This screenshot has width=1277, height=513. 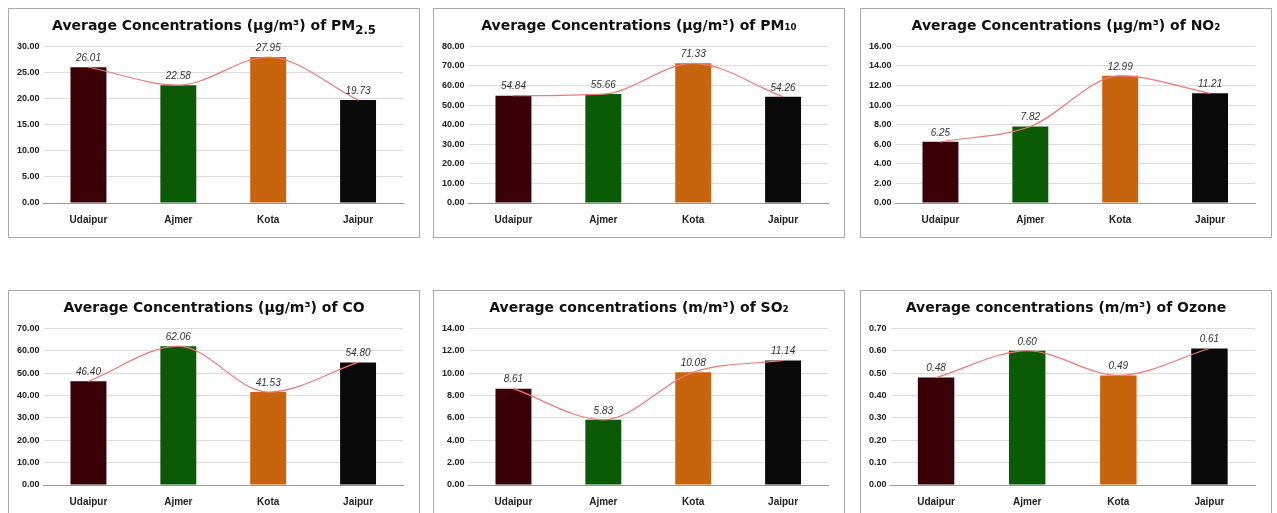 I want to click on data-label: 26.01, so click(x=87, y=58).